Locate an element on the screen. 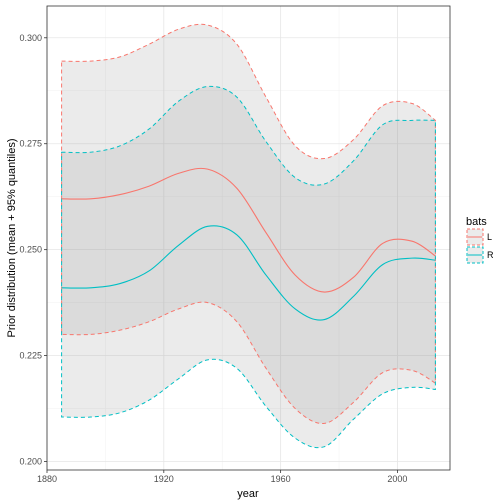 This screenshot has height=504, width=504. mean-line-R is located at coordinates (248, 273).